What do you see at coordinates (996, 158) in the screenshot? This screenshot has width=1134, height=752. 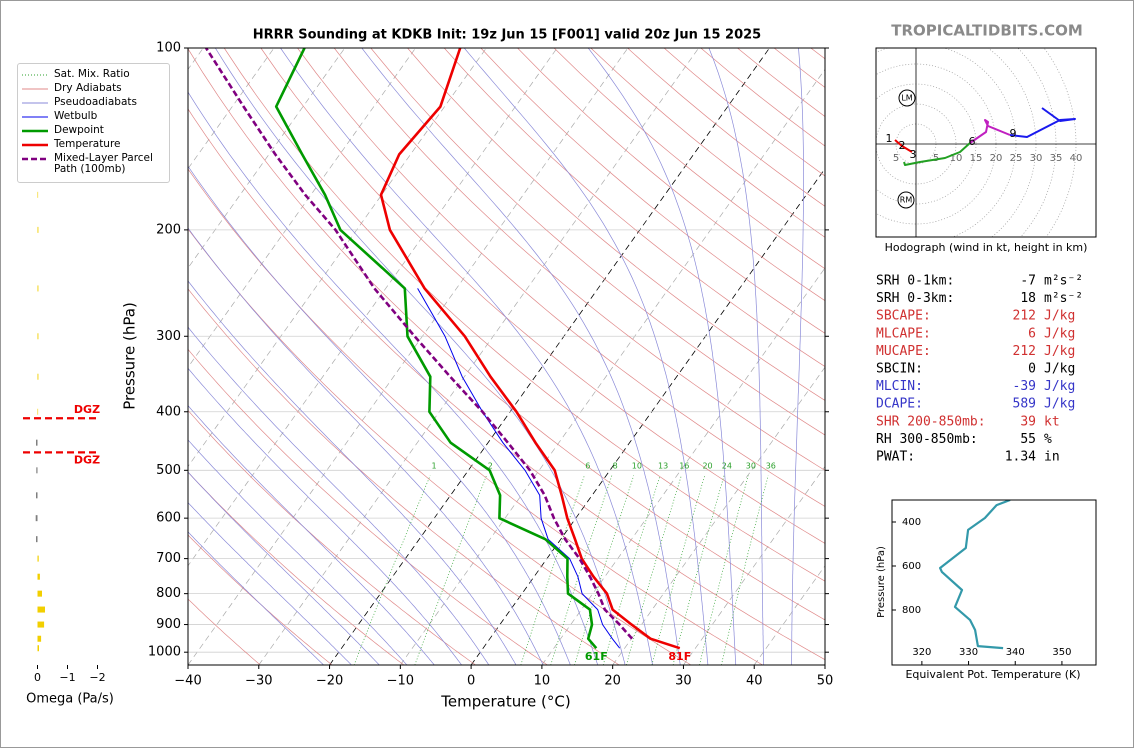 I see `ring-label: 20` at bounding box center [996, 158].